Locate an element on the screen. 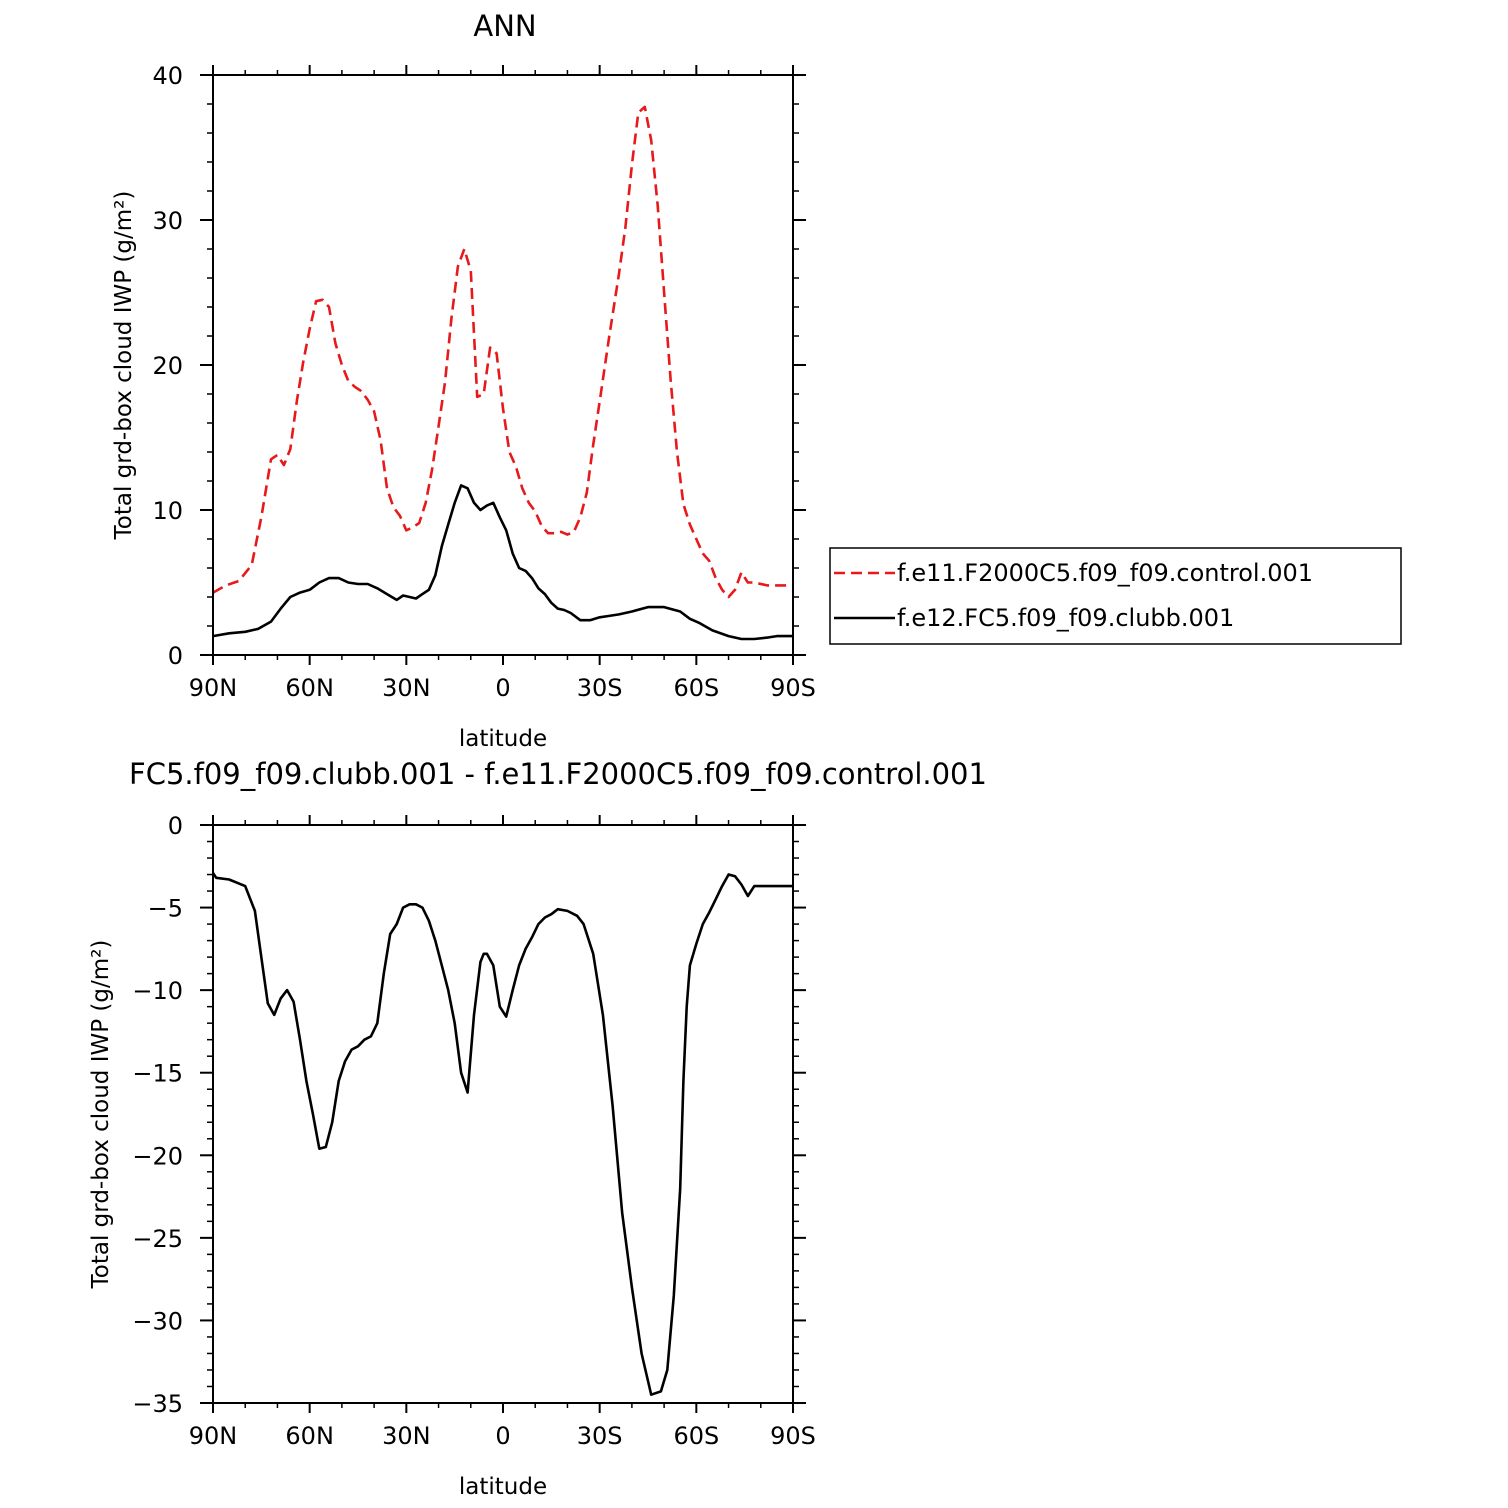  y-tick-label: 10 is located at coordinates (167, 511).